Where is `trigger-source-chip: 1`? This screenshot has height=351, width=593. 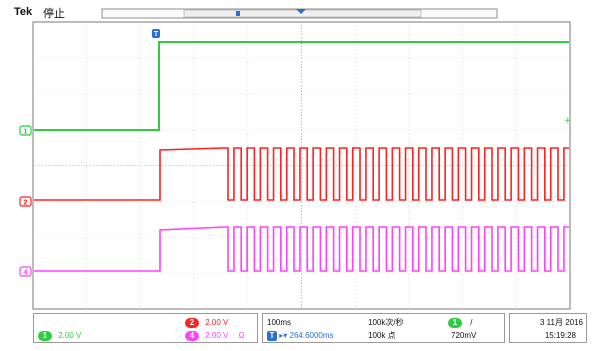
trigger-source-chip: 1 is located at coordinates (455, 323).